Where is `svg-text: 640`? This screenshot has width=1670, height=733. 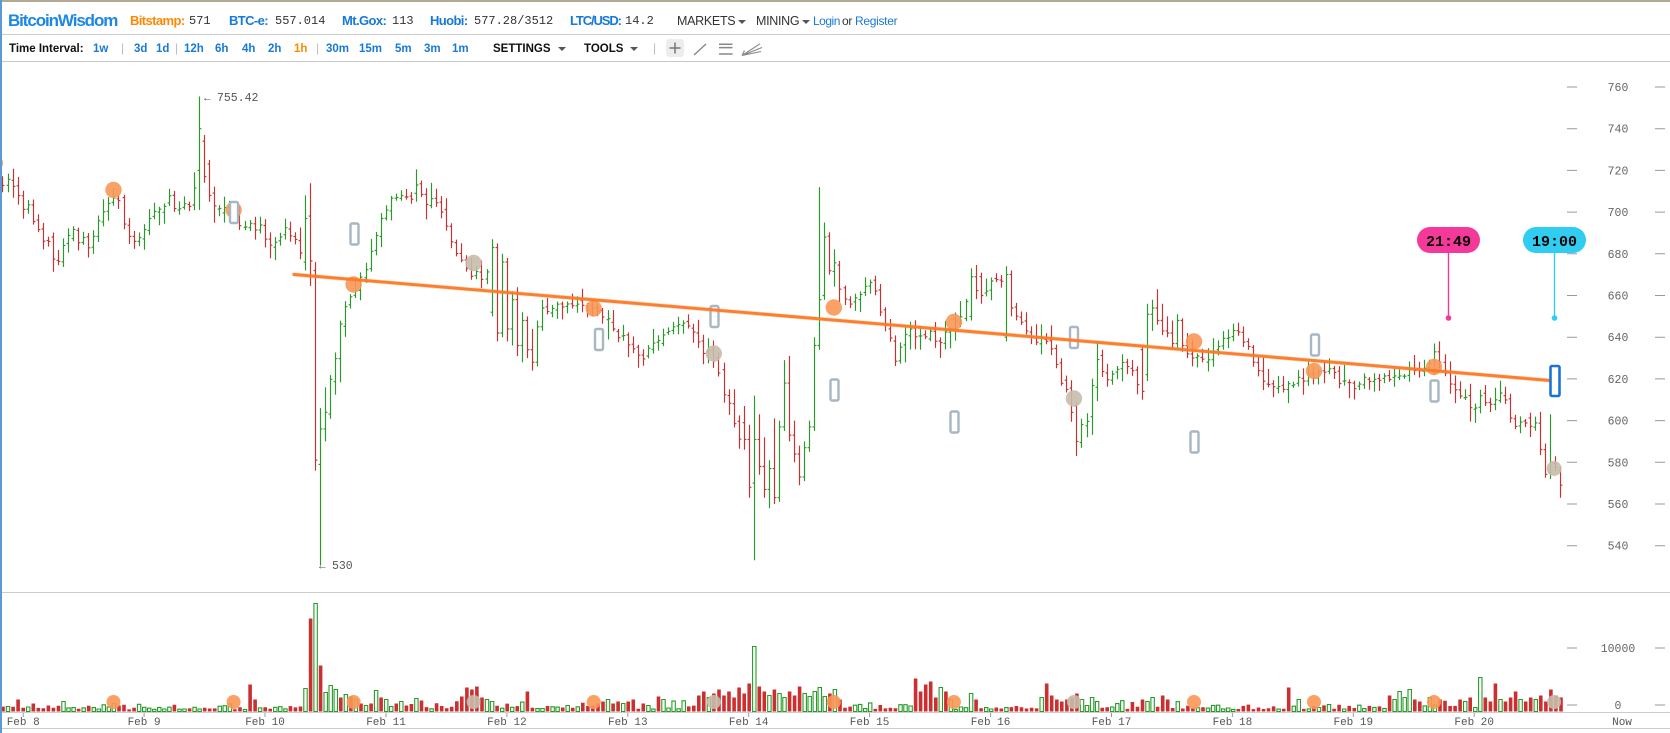
svg-text: 640 is located at coordinates (1618, 338).